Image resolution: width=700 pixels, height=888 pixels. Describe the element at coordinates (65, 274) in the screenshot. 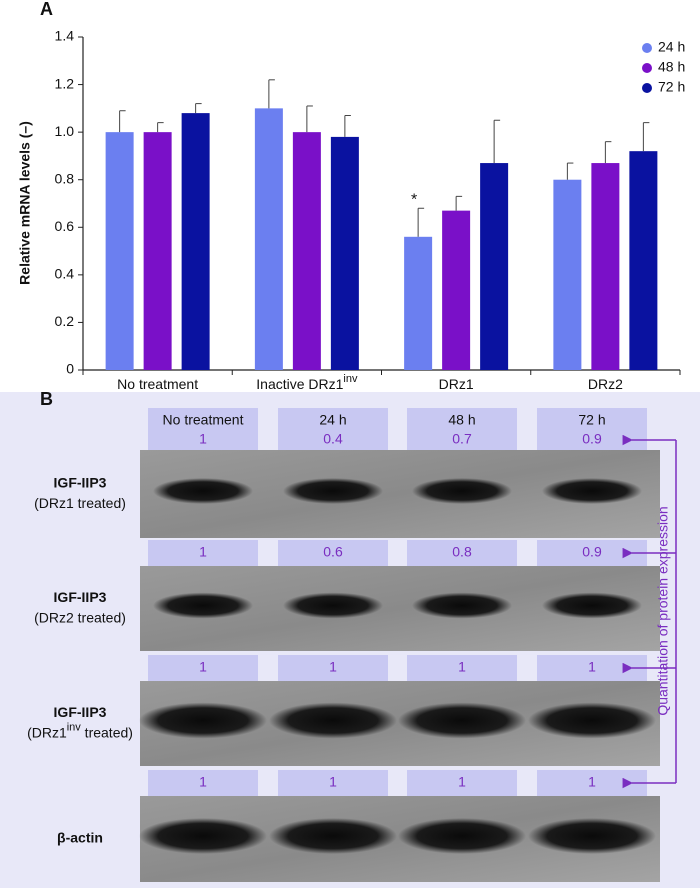

I see `y-tick-label: 0.4` at that location.